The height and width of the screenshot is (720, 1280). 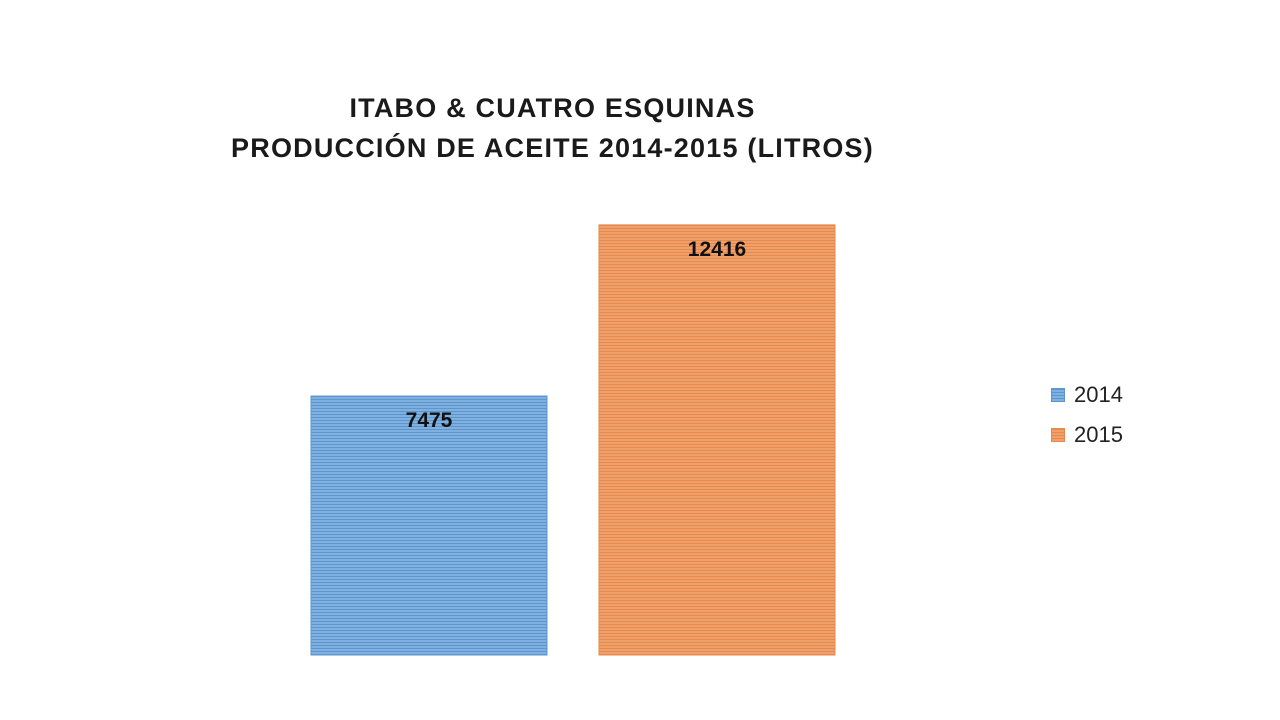 I want to click on legend-item-2014: 2014, so click(x=1087, y=395).